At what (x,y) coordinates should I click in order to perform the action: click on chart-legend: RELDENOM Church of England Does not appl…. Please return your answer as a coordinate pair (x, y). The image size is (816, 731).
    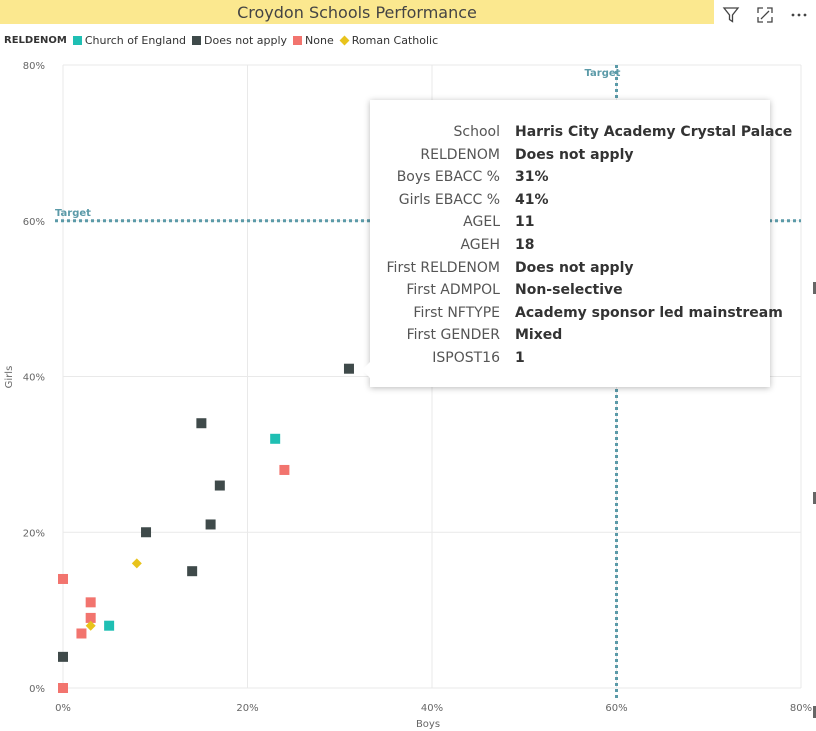
    Looking at the image, I should click on (224, 40).